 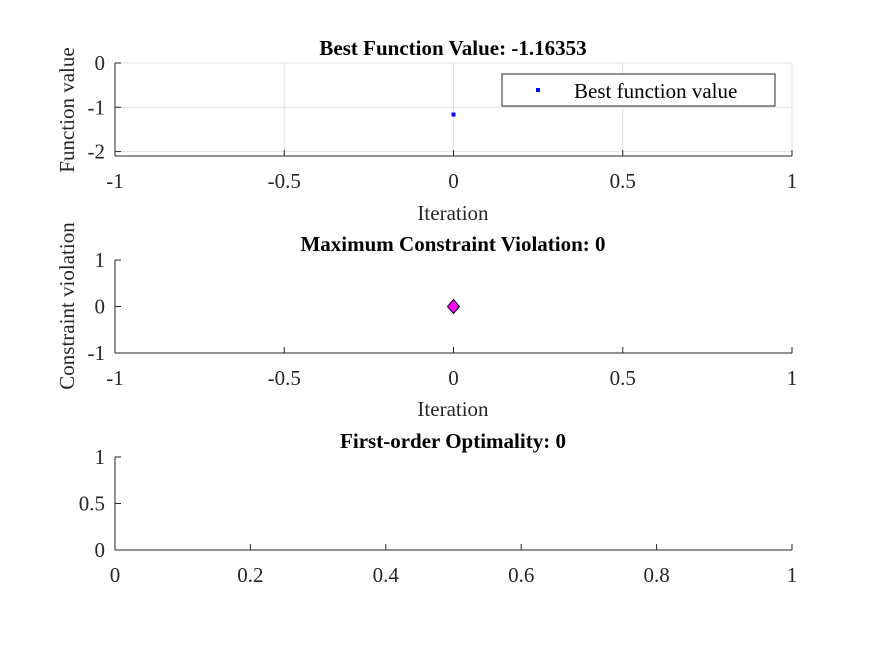 What do you see at coordinates (67, 306) in the screenshot?
I see `y-axis-label: Constraint violation` at bounding box center [67, 306].